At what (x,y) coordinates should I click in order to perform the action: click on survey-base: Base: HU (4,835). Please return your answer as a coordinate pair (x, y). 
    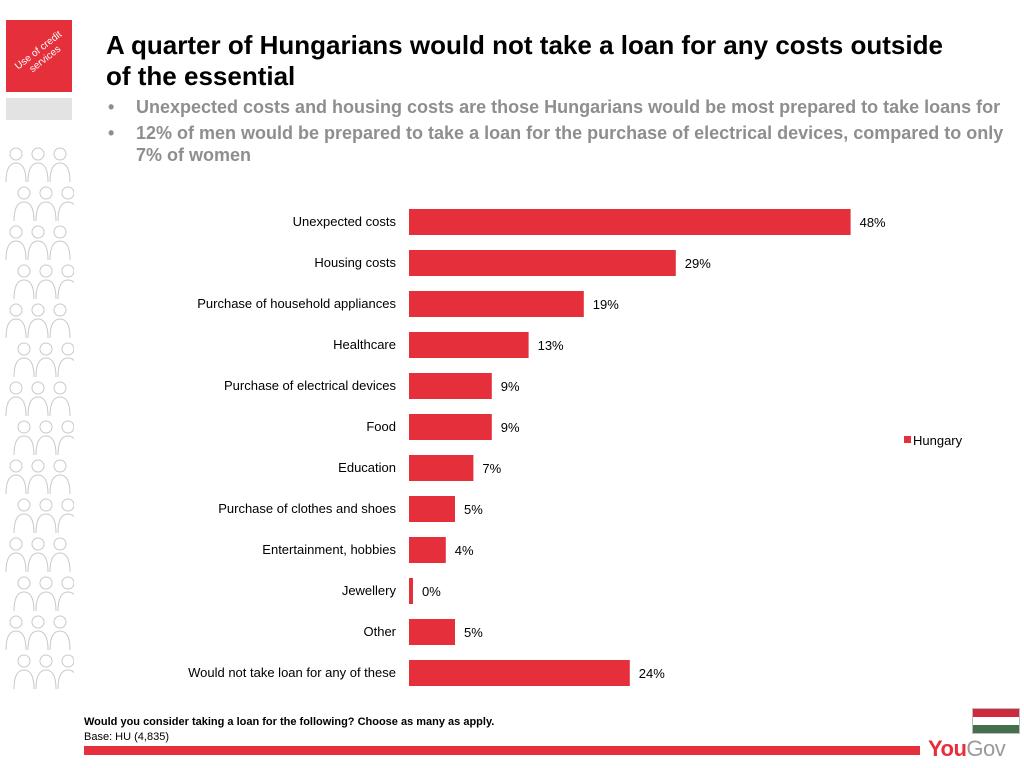
    Looking at the image, I should click on (126, 737).